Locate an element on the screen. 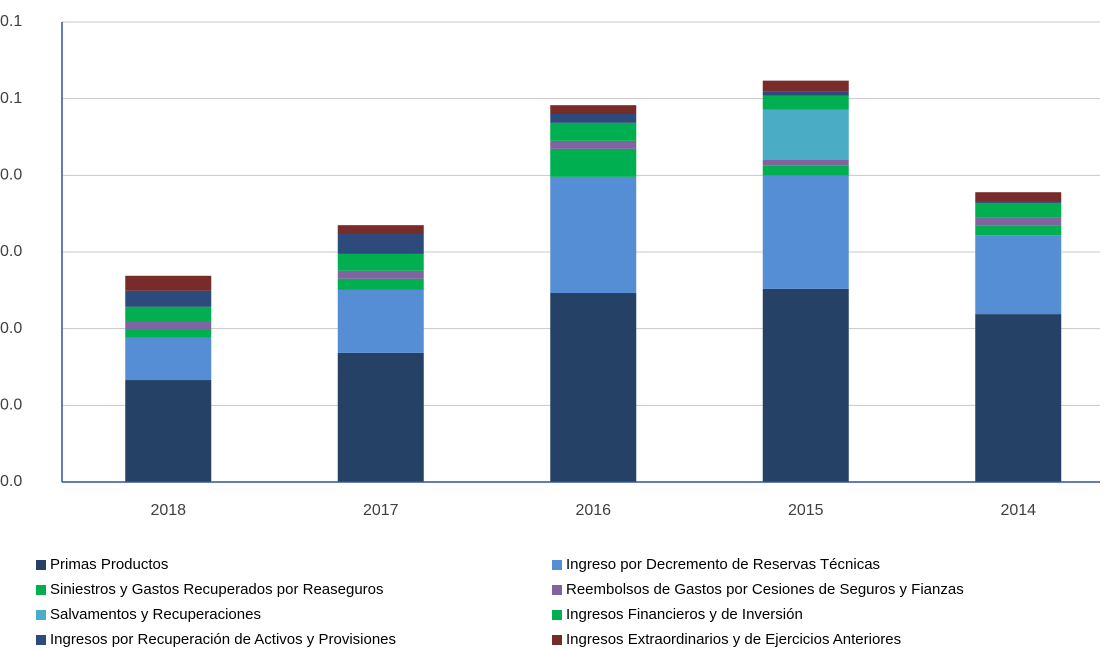  x-tick-label: 2017 is located at coordinates (381, 510).